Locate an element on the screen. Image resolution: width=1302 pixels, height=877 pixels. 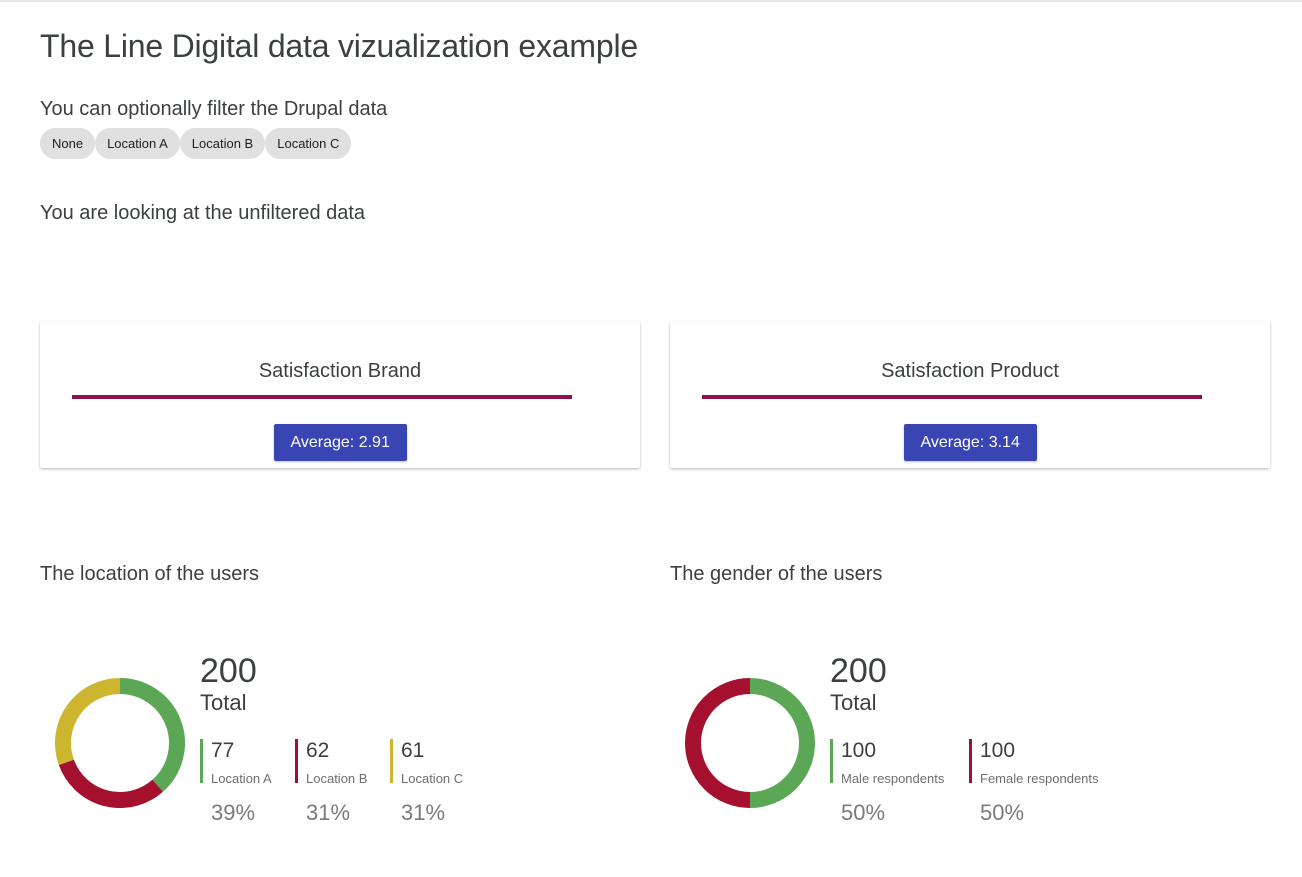
location-donut-chart is located at coordinates (120, 743).